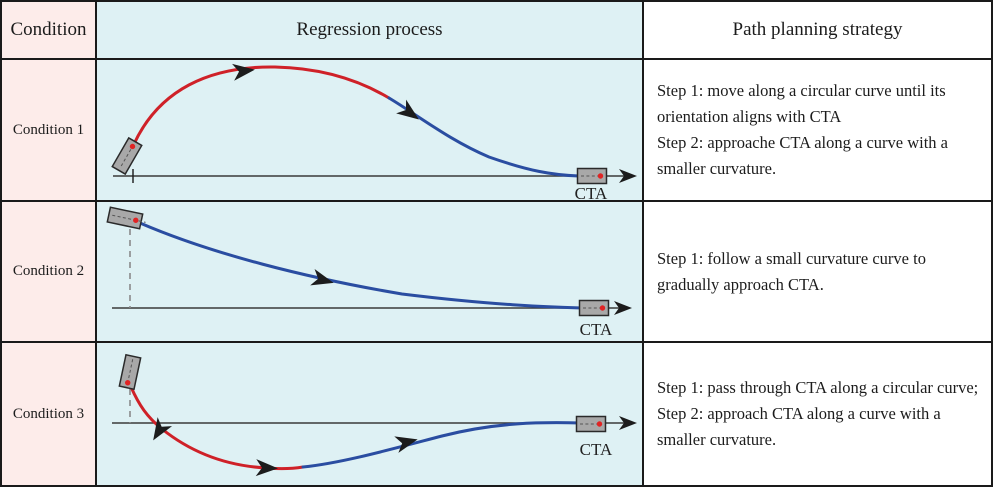  I want to click on header-cell-strategy: Path planning strategy, so click(817, 31).